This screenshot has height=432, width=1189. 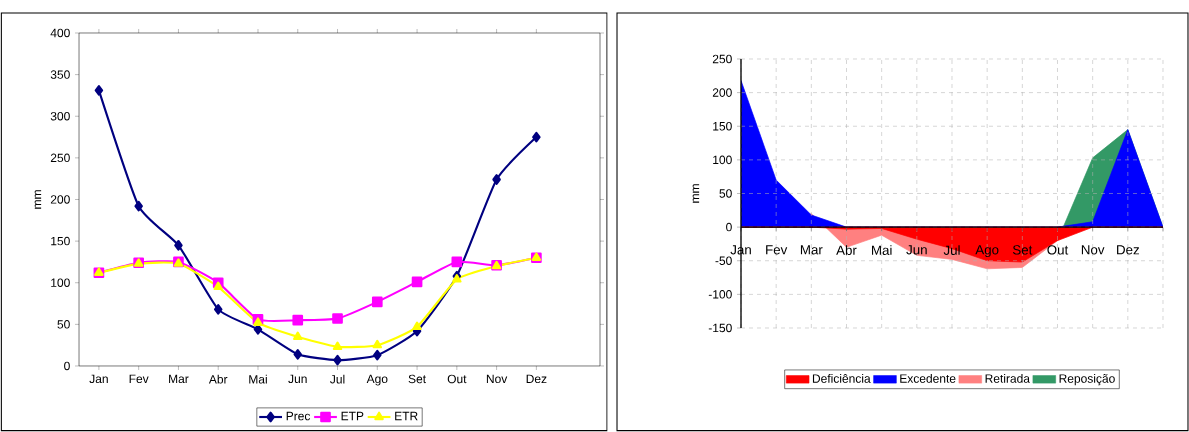 What do you see at coordinates (928, 378) in the screenshot?
I see `legend-label: Excedente` at bounding box center [928, 378].